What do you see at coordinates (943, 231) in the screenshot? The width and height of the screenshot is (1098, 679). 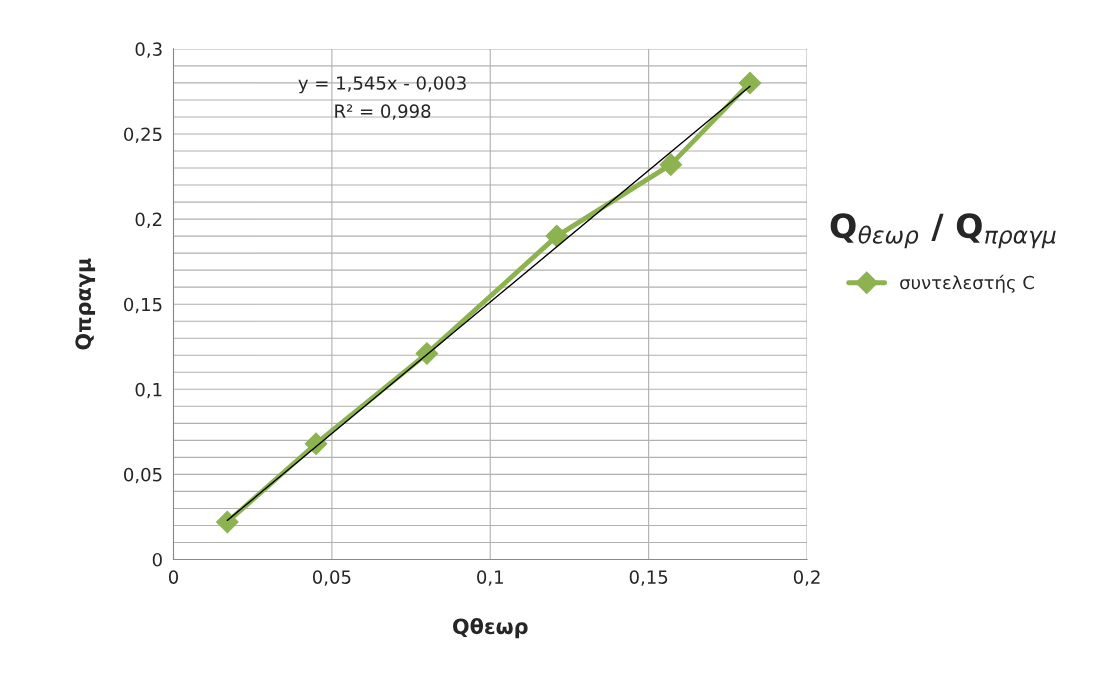 I see `text: Q$_{θεωρ}$ / Q$_{πραγμ}$` at bounding box center [943, 231].